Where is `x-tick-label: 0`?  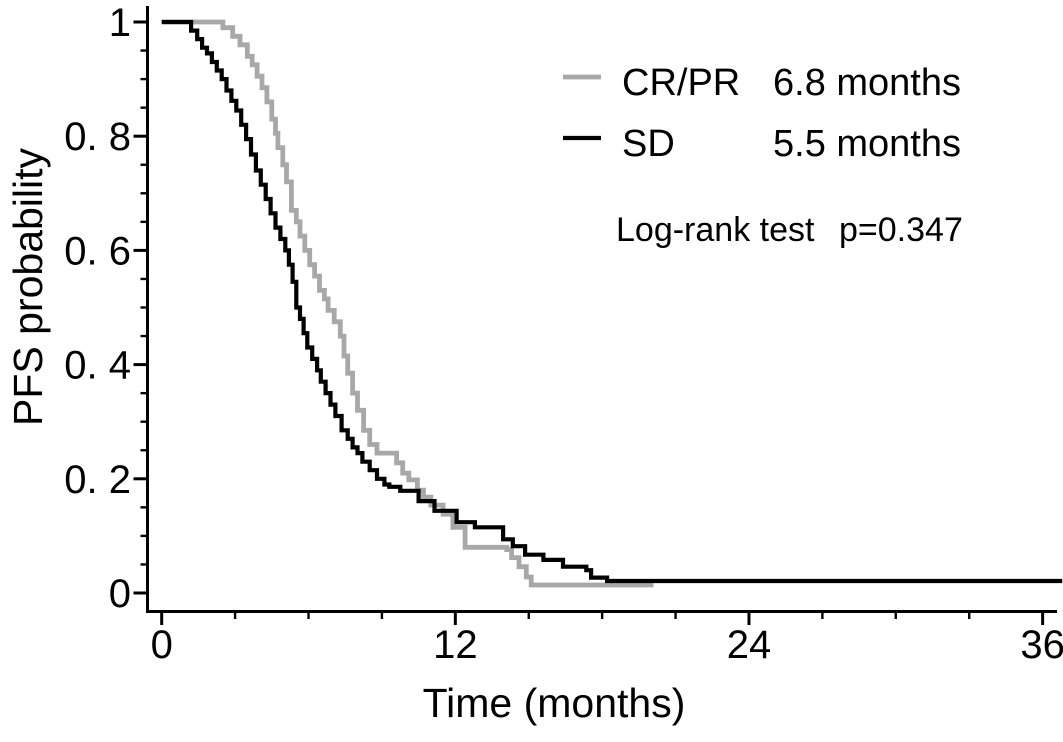
x-tick-label: 0 is located at coordinates (162, 645).